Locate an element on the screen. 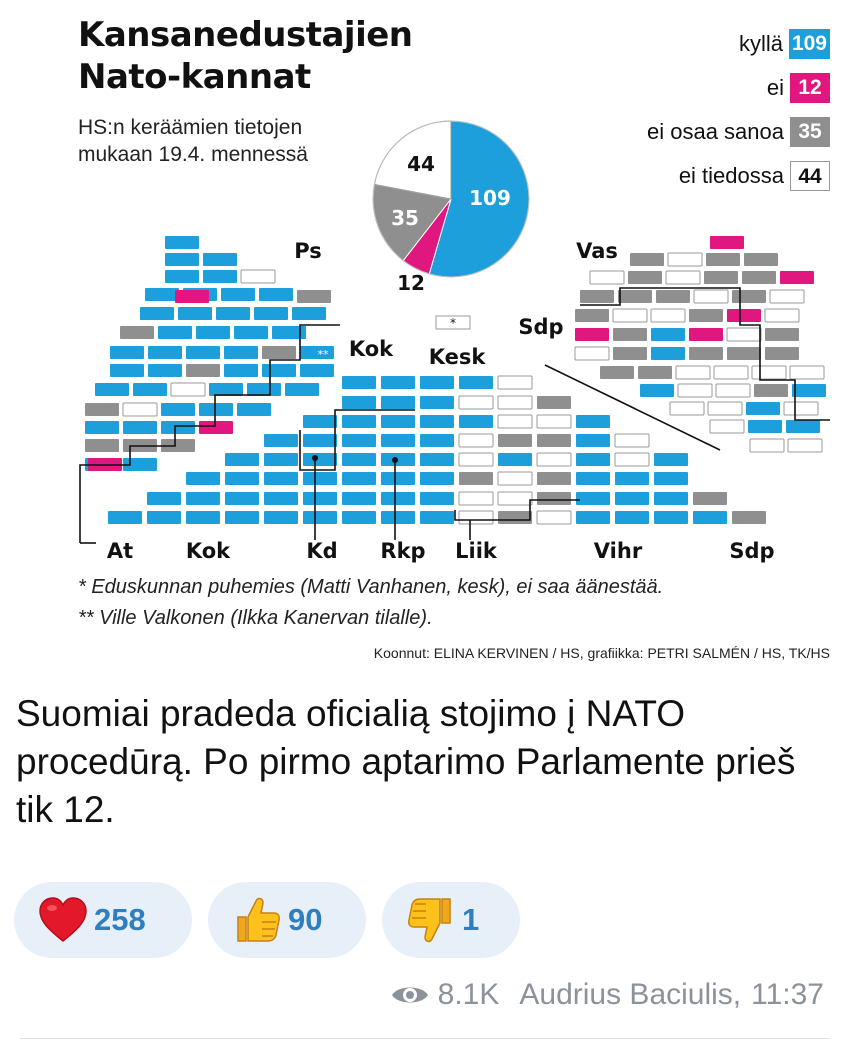 The width and height of the screenshot is (850, 1043). legend-item-unknown: ei tiedossa 44 is located at coordinates (670, 176).